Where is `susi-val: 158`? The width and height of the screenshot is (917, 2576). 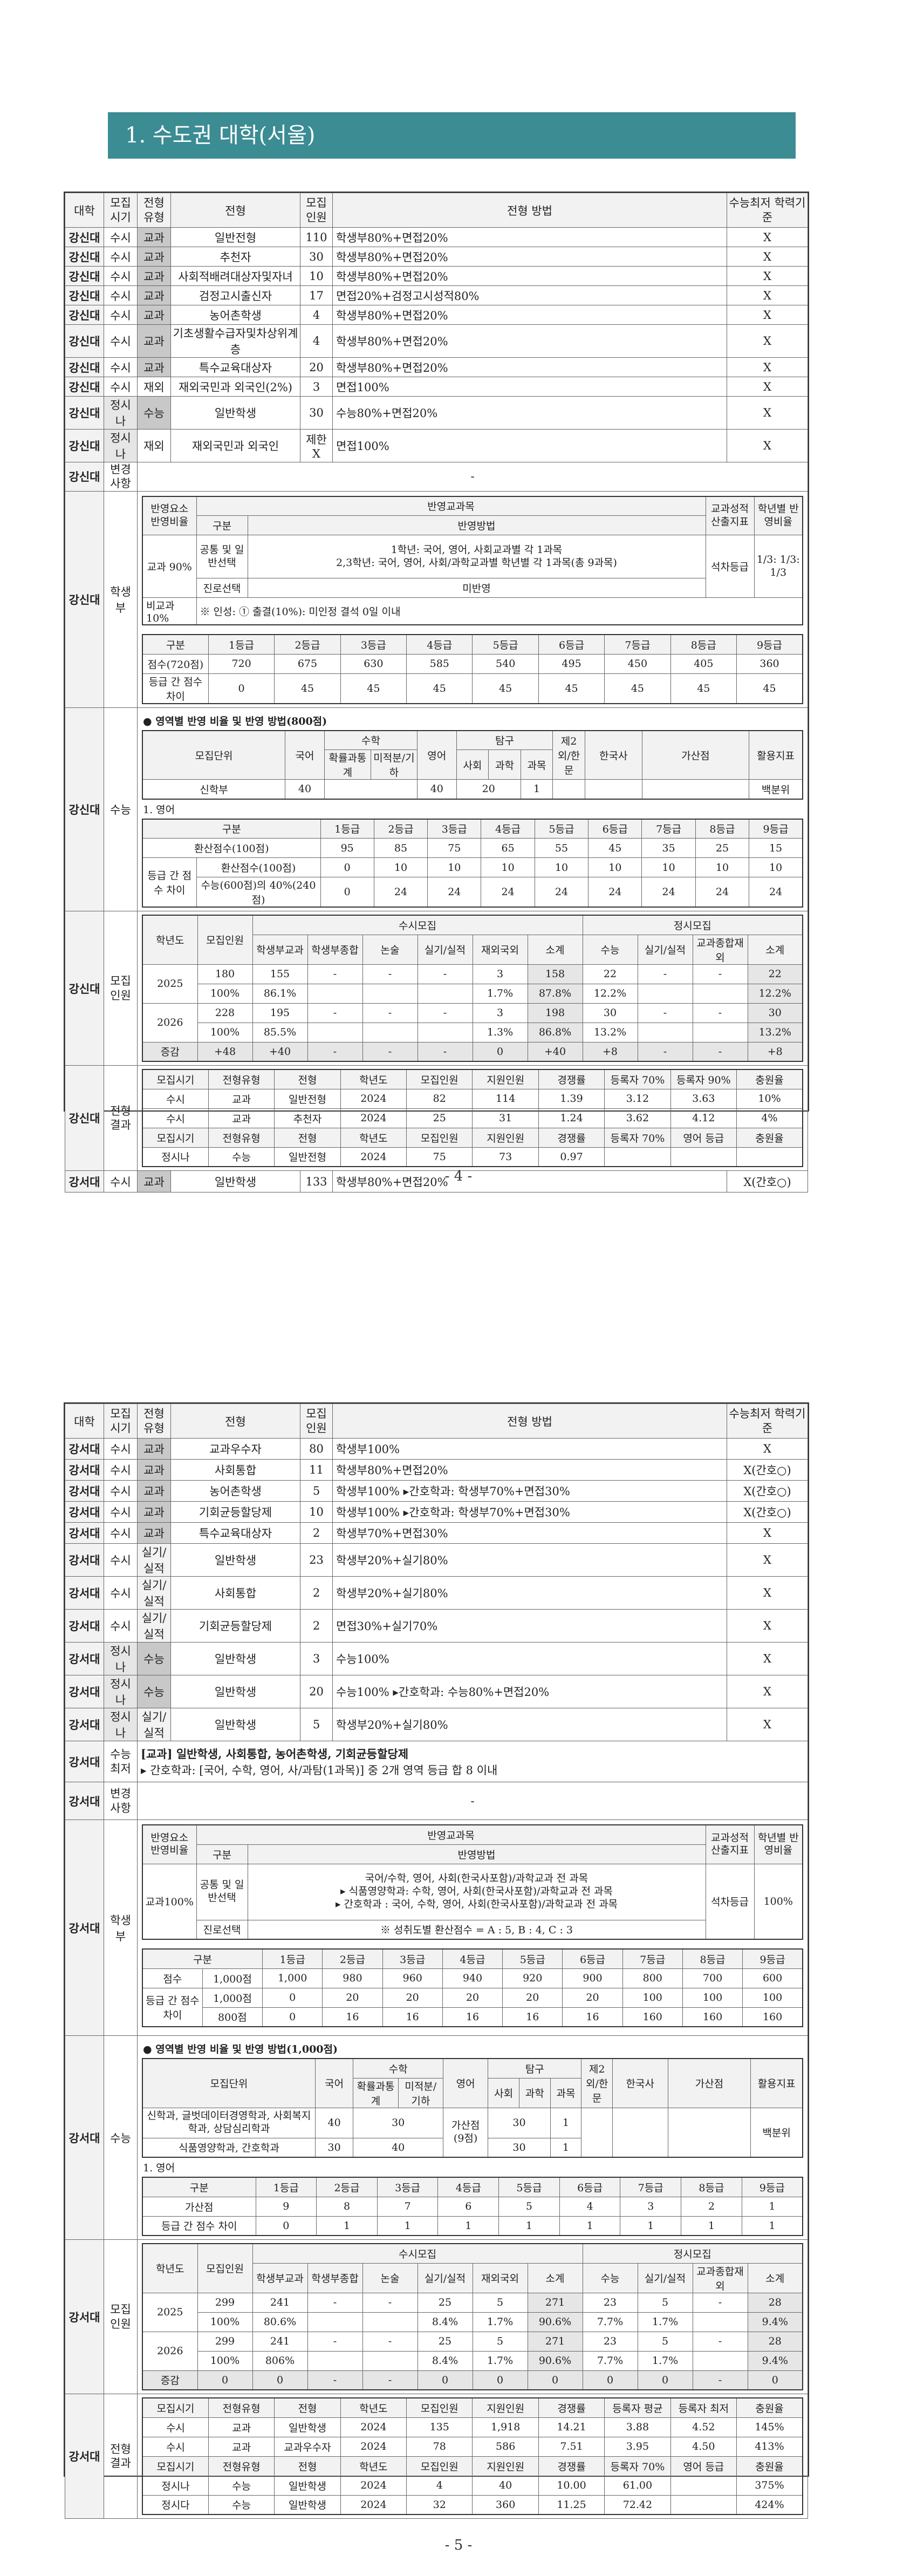
susi-val: 158 is located at coordinates (555, 974).